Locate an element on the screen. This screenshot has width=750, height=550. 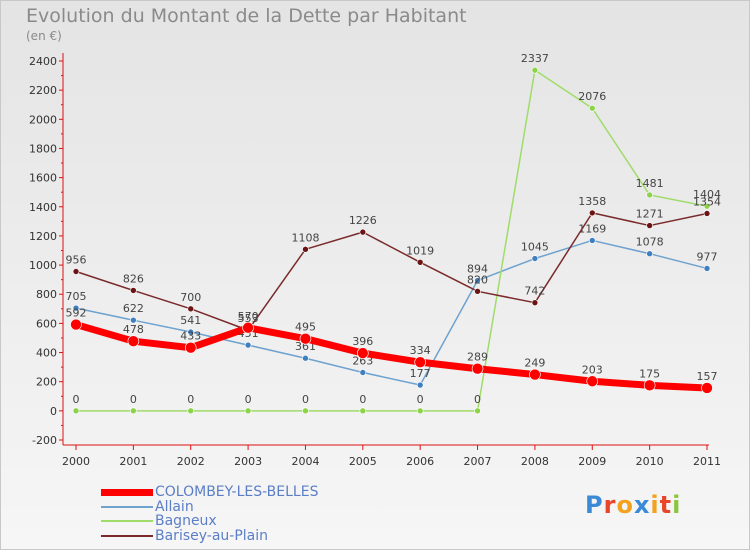
data-label: 1226 is located at coordinates (363, 220).